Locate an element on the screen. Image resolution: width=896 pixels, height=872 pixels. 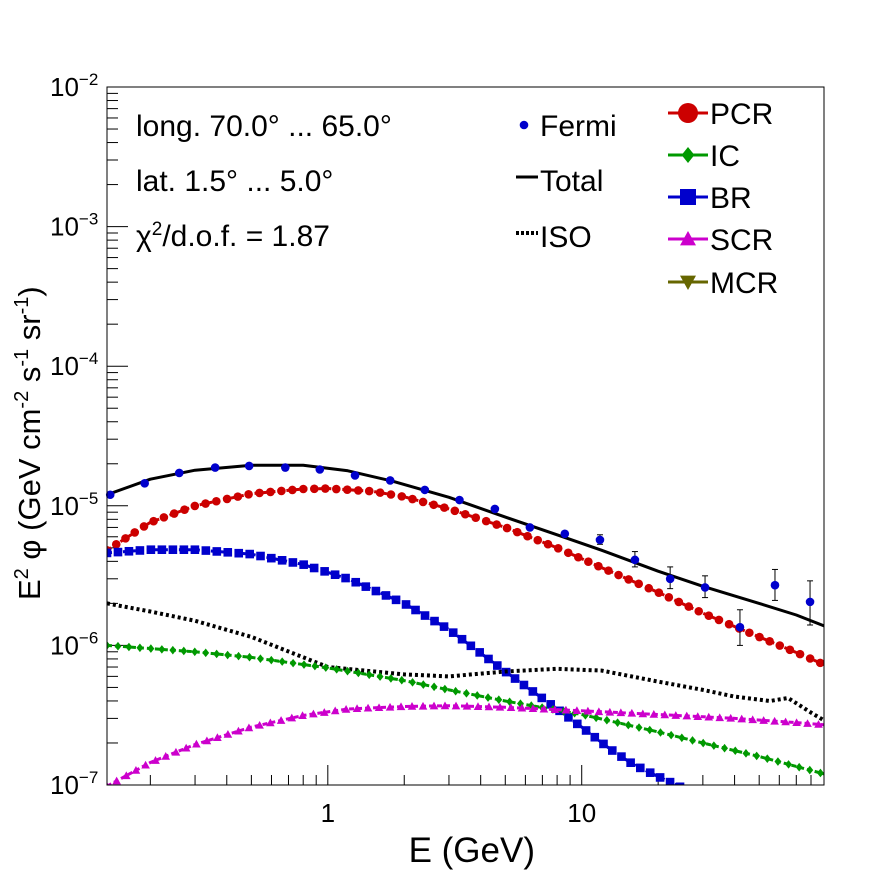
y-tick-exponent: −6 is located at coordinates (88, 637).